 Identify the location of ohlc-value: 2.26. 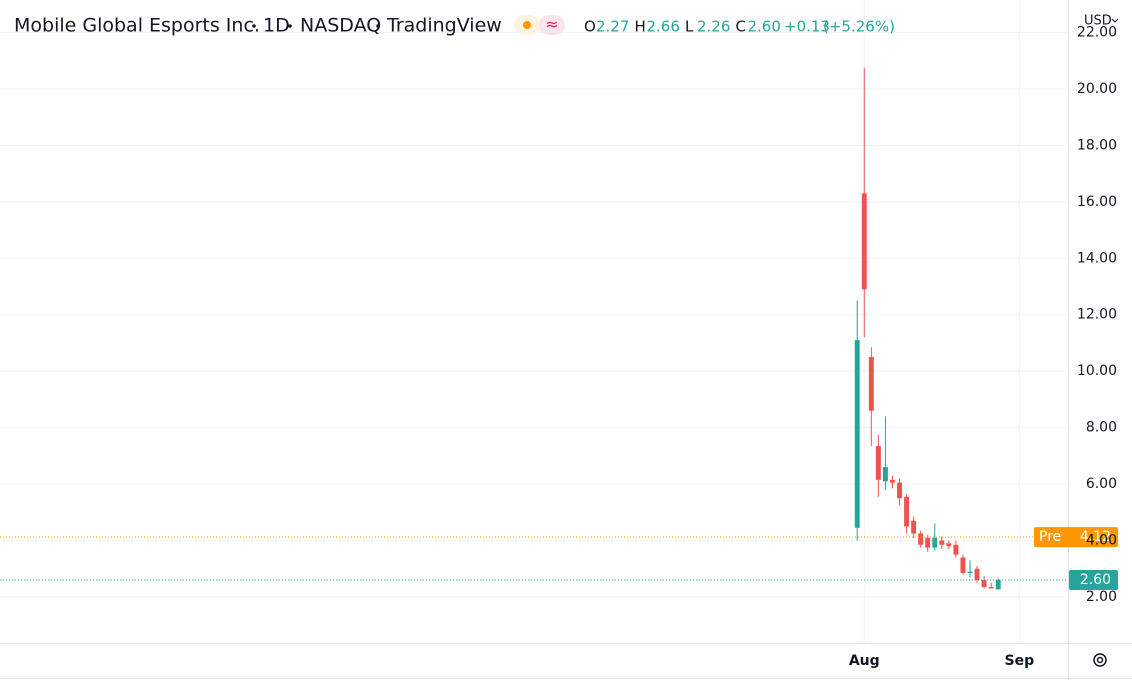
(713, 27).